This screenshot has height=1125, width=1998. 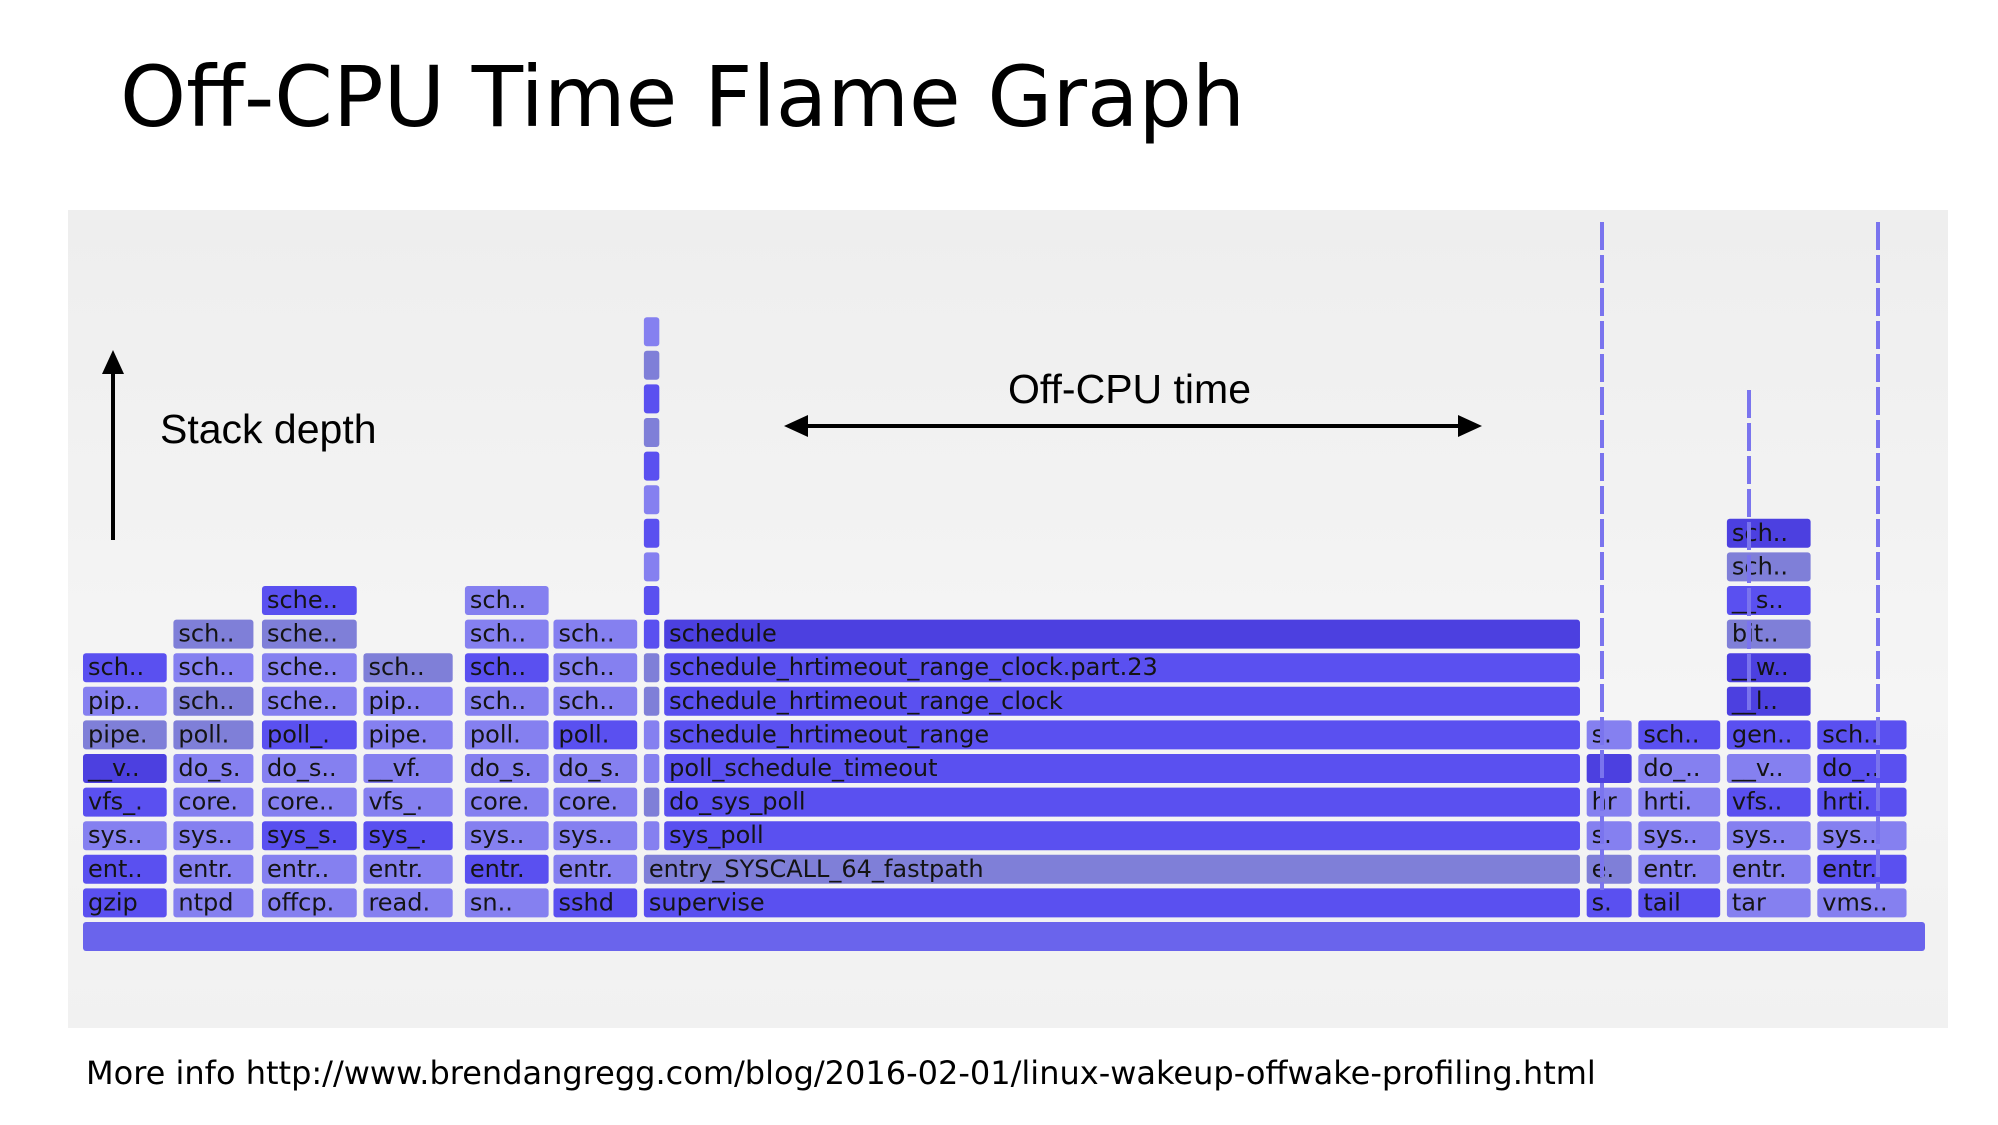 I want to click on flame-frame-e: e., so click(x=1609, y=869).